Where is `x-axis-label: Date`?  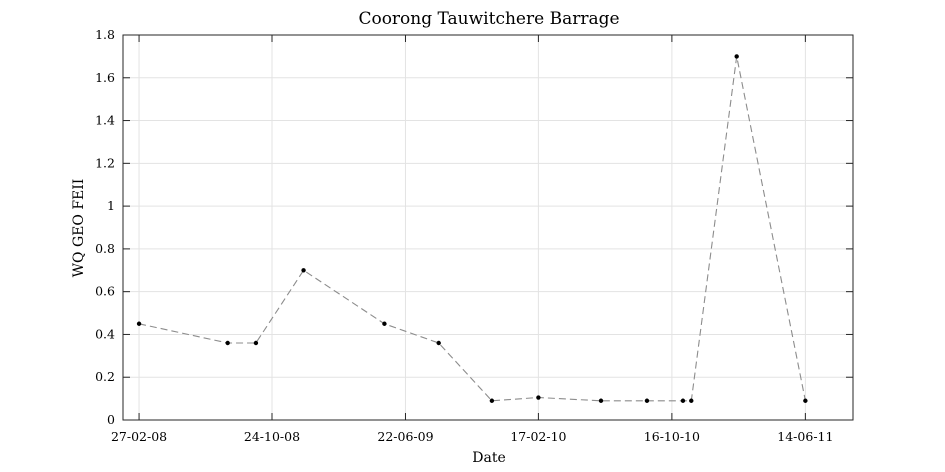
x-axis-label: Date is located at coordinates (488, 458).